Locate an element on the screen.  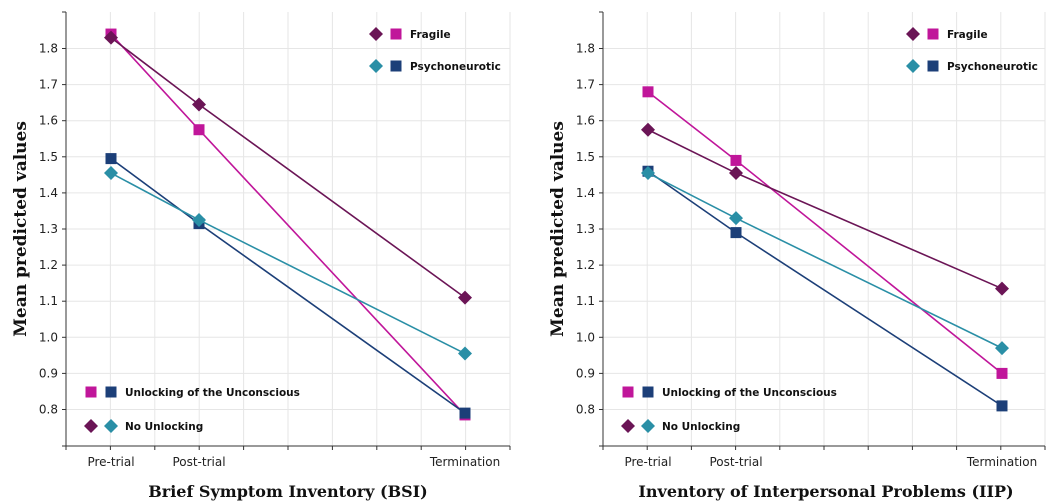
series-line is located at coordinates (825, 260).